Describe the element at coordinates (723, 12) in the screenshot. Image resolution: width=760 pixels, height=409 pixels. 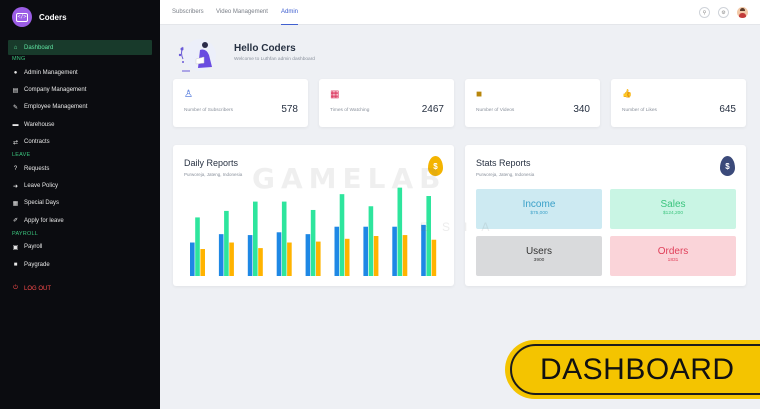
I see `settings-icon: ⚙` at that location.